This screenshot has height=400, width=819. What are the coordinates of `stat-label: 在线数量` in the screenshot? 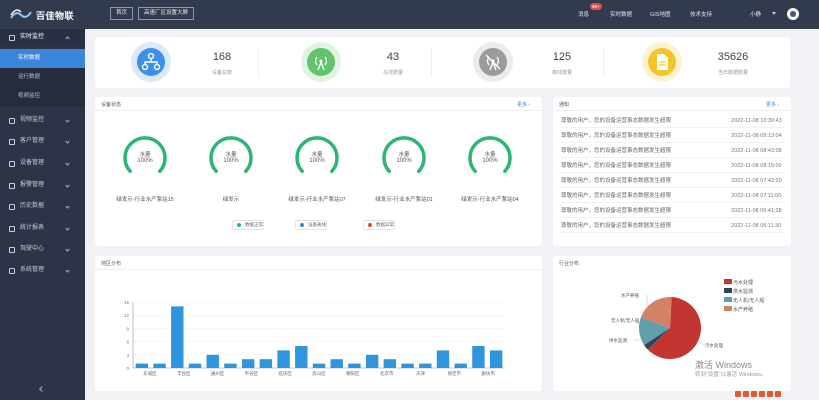 It's located at (392, 73).